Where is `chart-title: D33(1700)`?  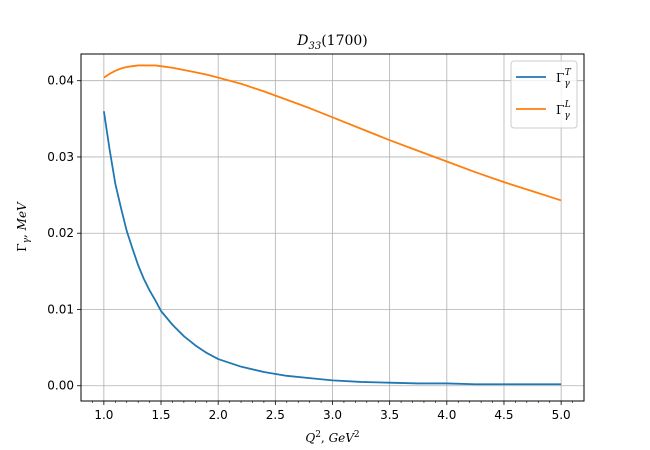
chart-title: D33(1700) is located at coordinates (332, 42).